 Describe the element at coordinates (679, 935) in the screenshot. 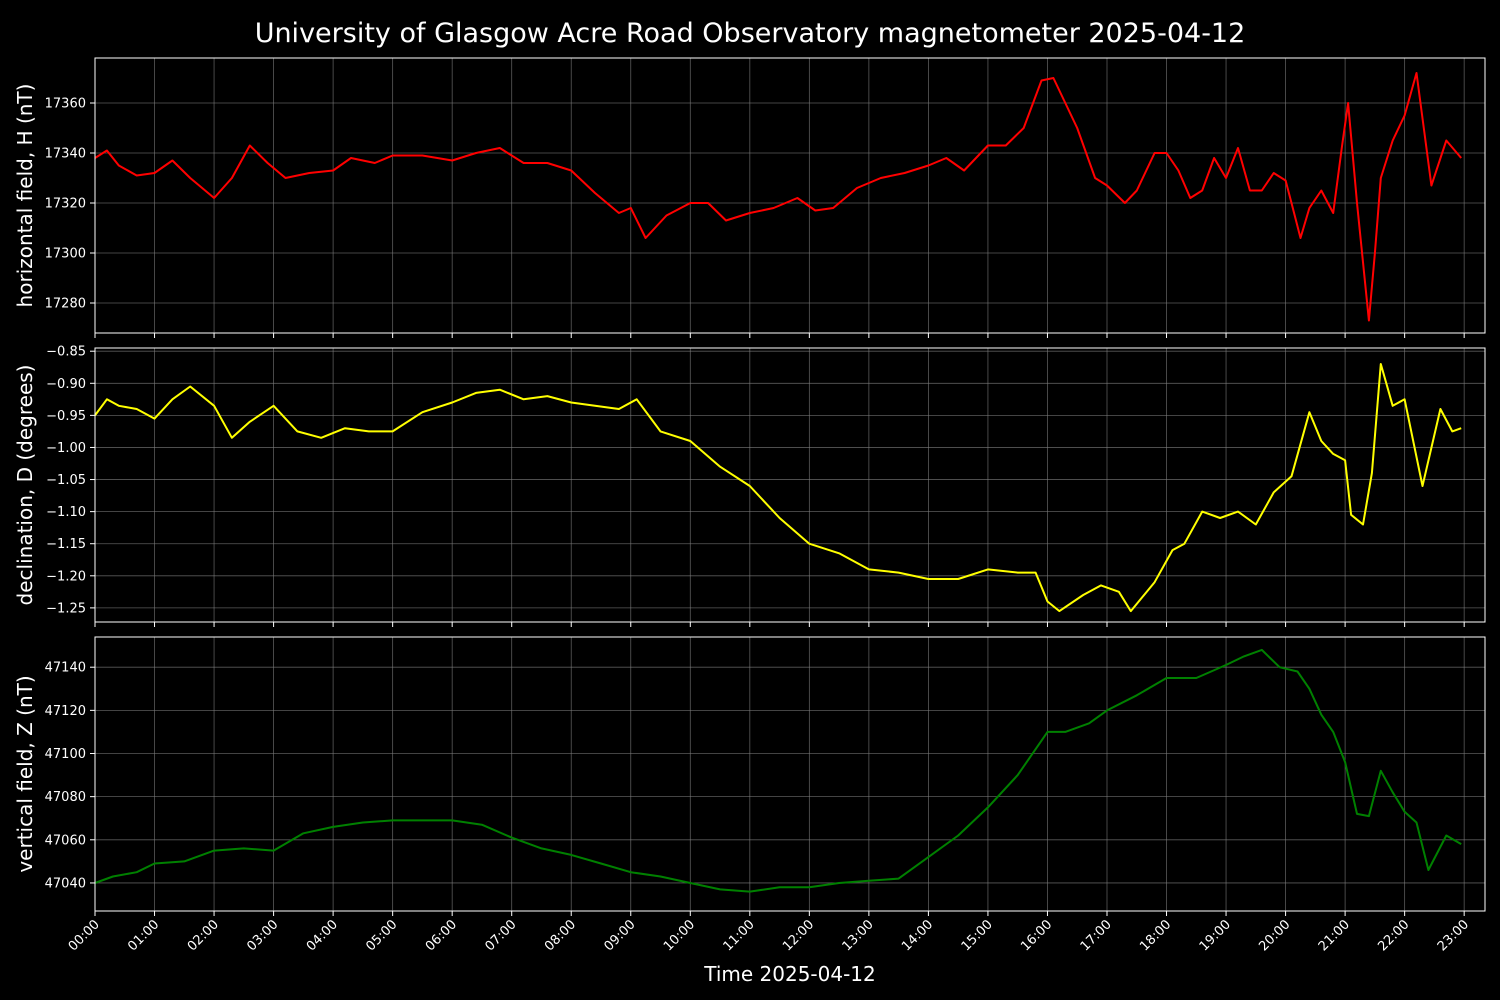

I see `x-tick-label: 10:00` at that location.